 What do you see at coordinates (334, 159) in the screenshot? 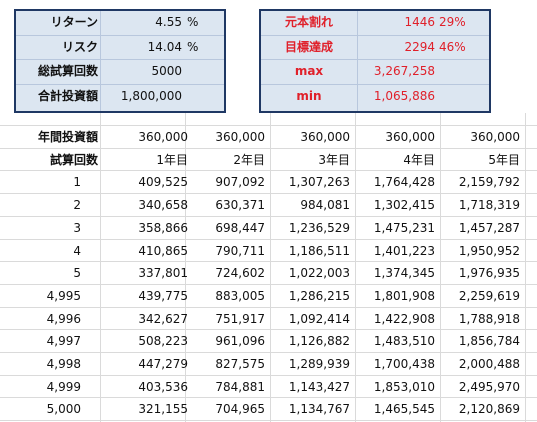
I see `year-header: 3年目` at bounding box center [334, 159].